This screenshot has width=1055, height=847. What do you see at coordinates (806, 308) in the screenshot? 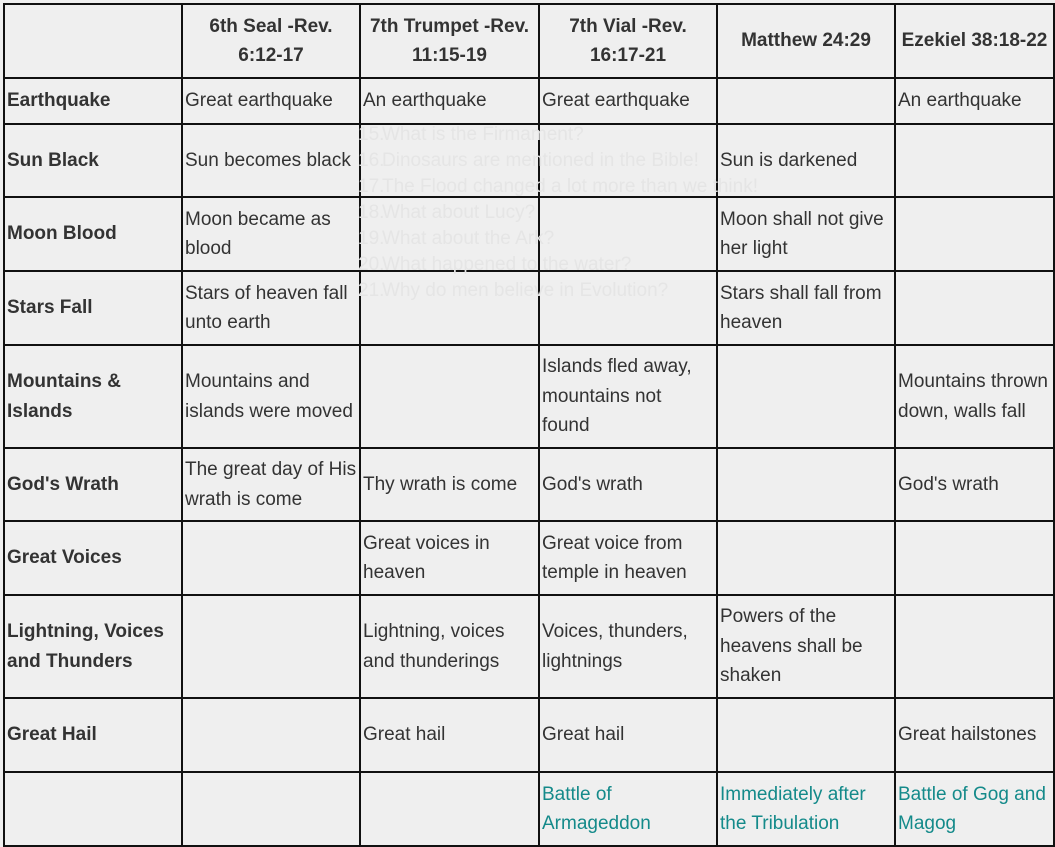
I see `table-cell: Stars shall fall from heaven` at bounding box center [806, 308].